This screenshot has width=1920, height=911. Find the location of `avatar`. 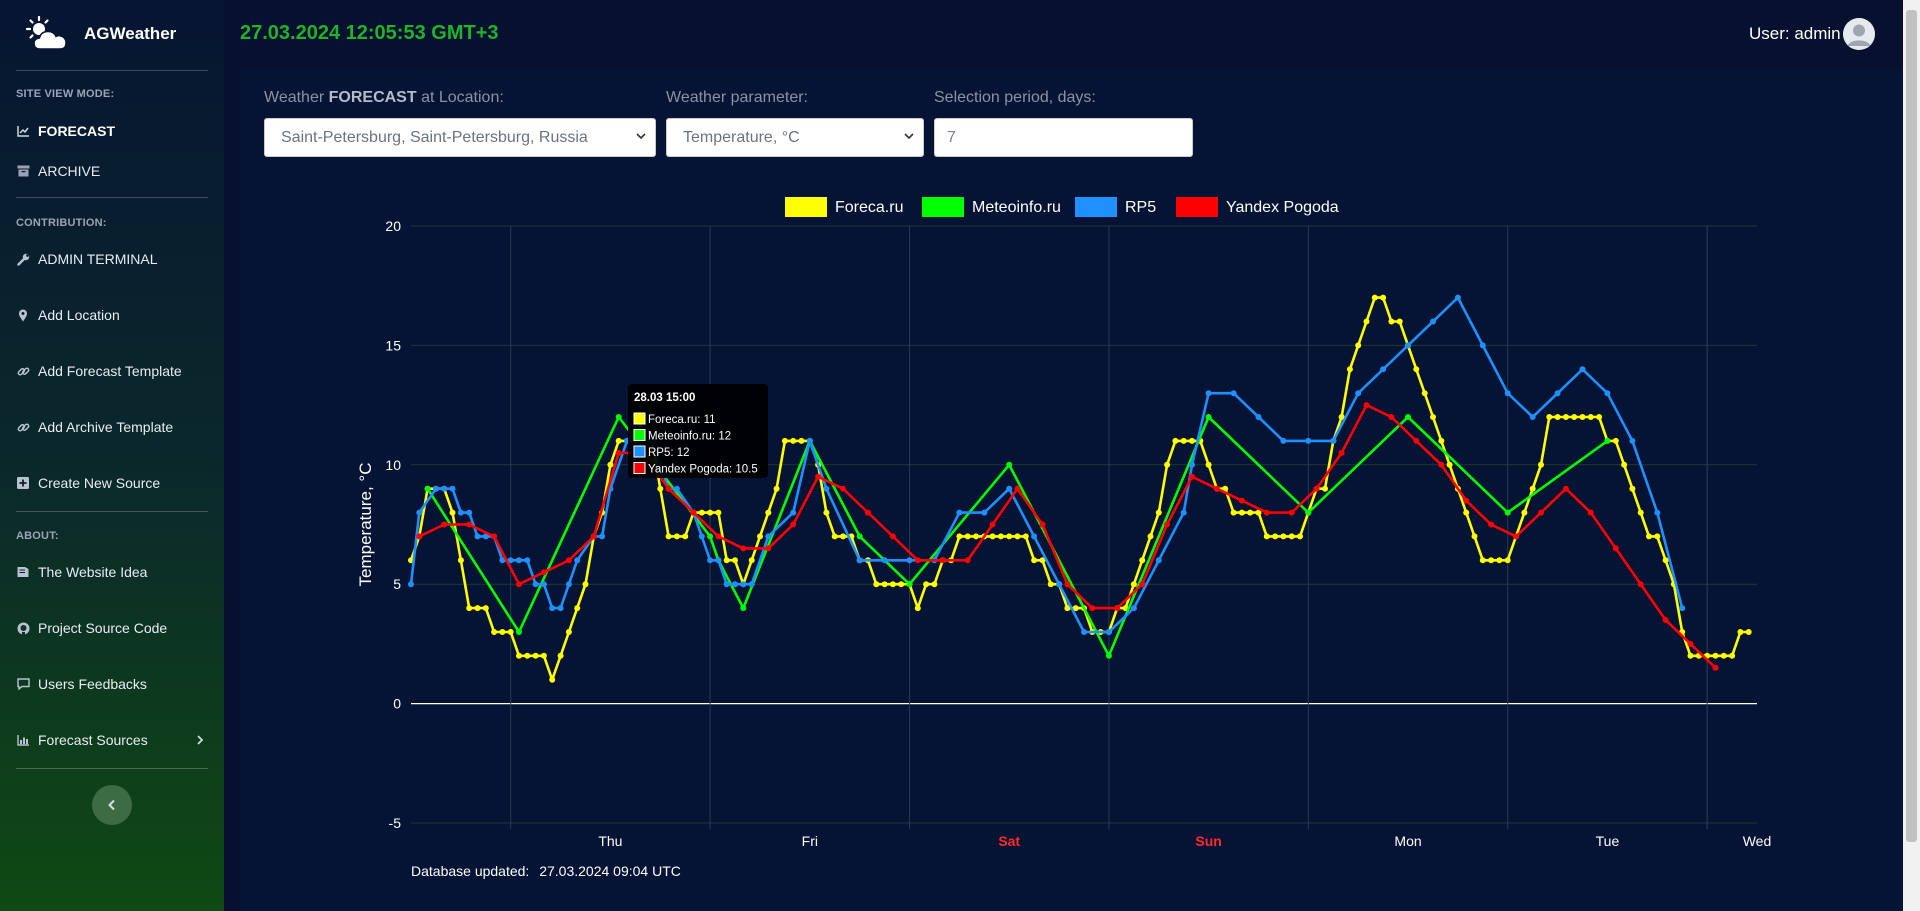

avatar is located at coordinates (1859, 34).